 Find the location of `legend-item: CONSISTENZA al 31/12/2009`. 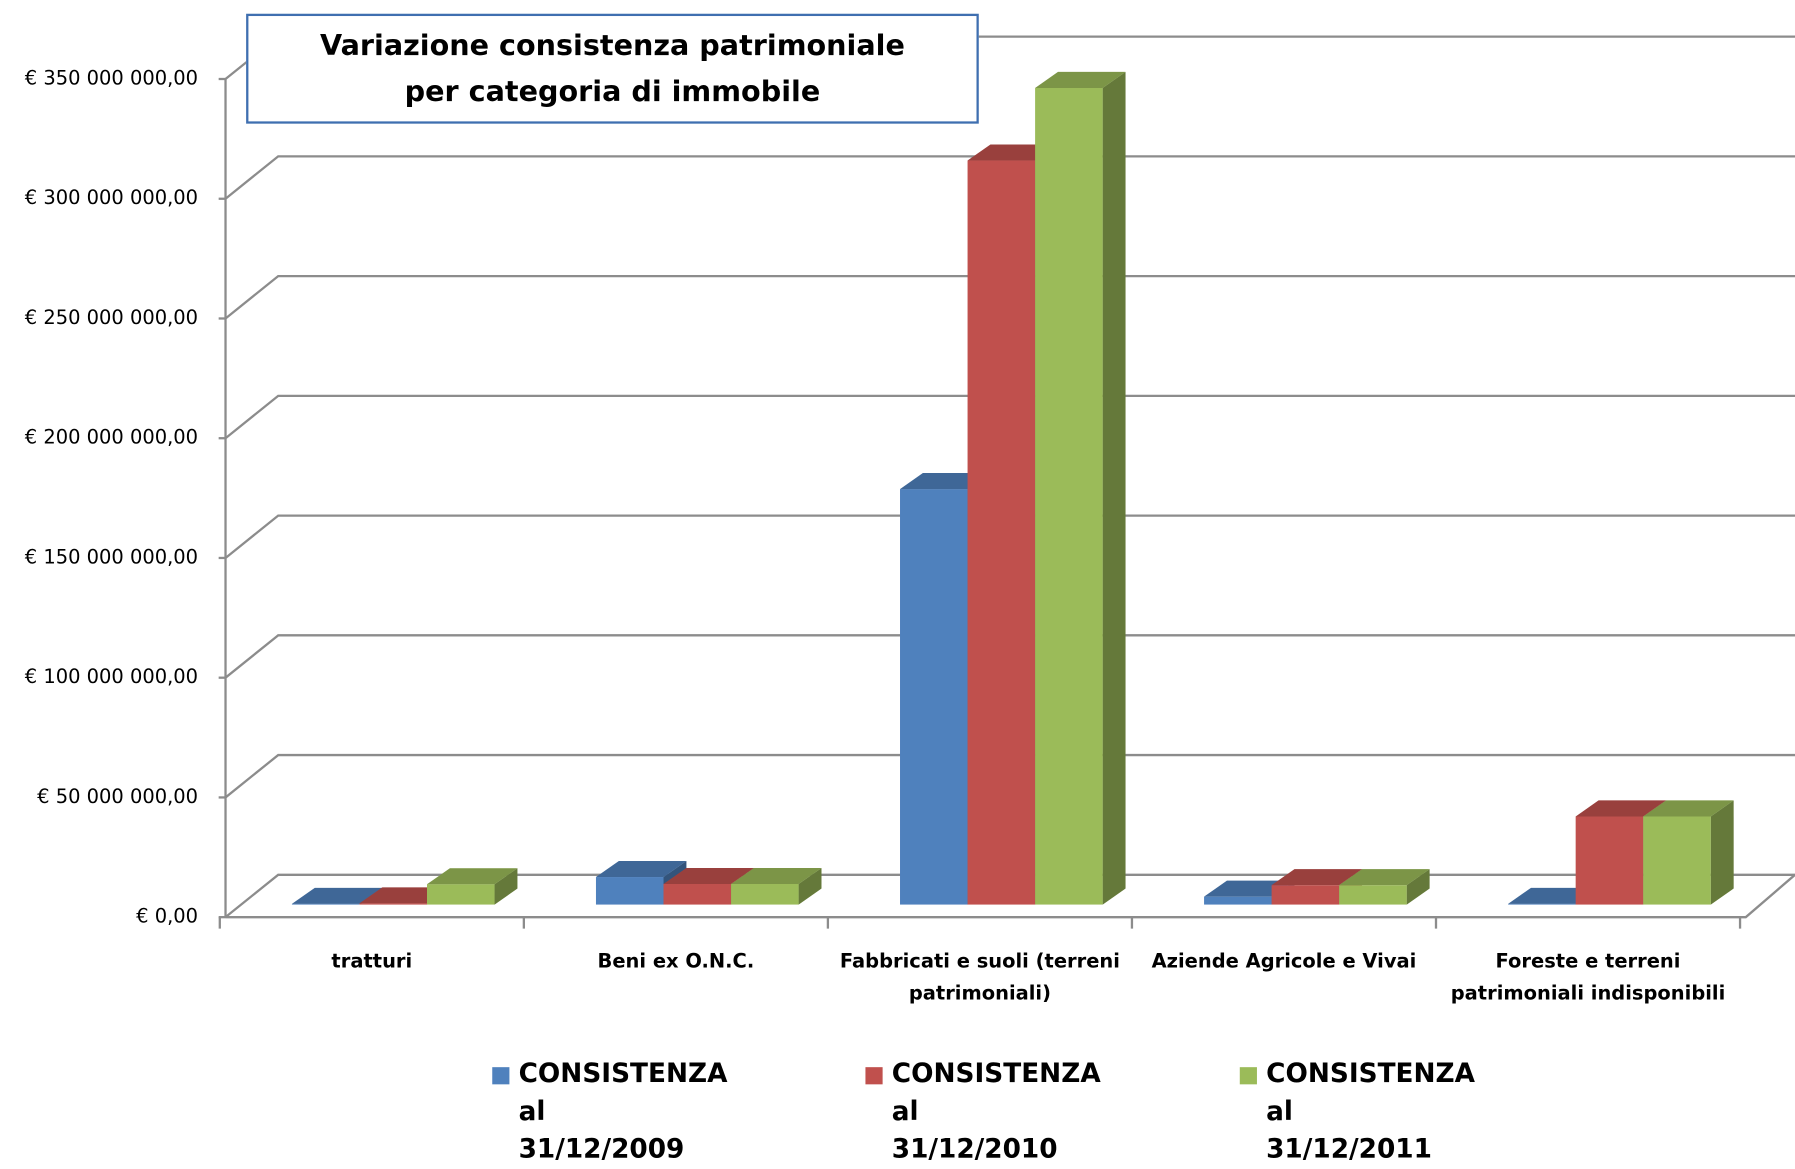

legend-item: CONSISTENZA al 31/12/2009 is located at coordinates (610, 1112).